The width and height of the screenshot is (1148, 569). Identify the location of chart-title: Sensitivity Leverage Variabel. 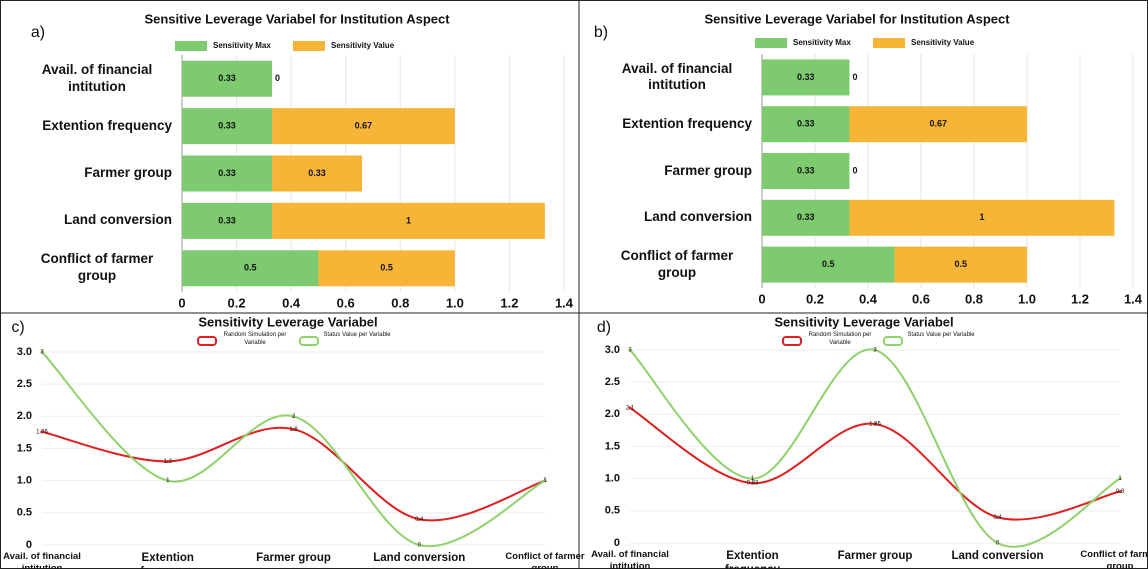
(287, 321).